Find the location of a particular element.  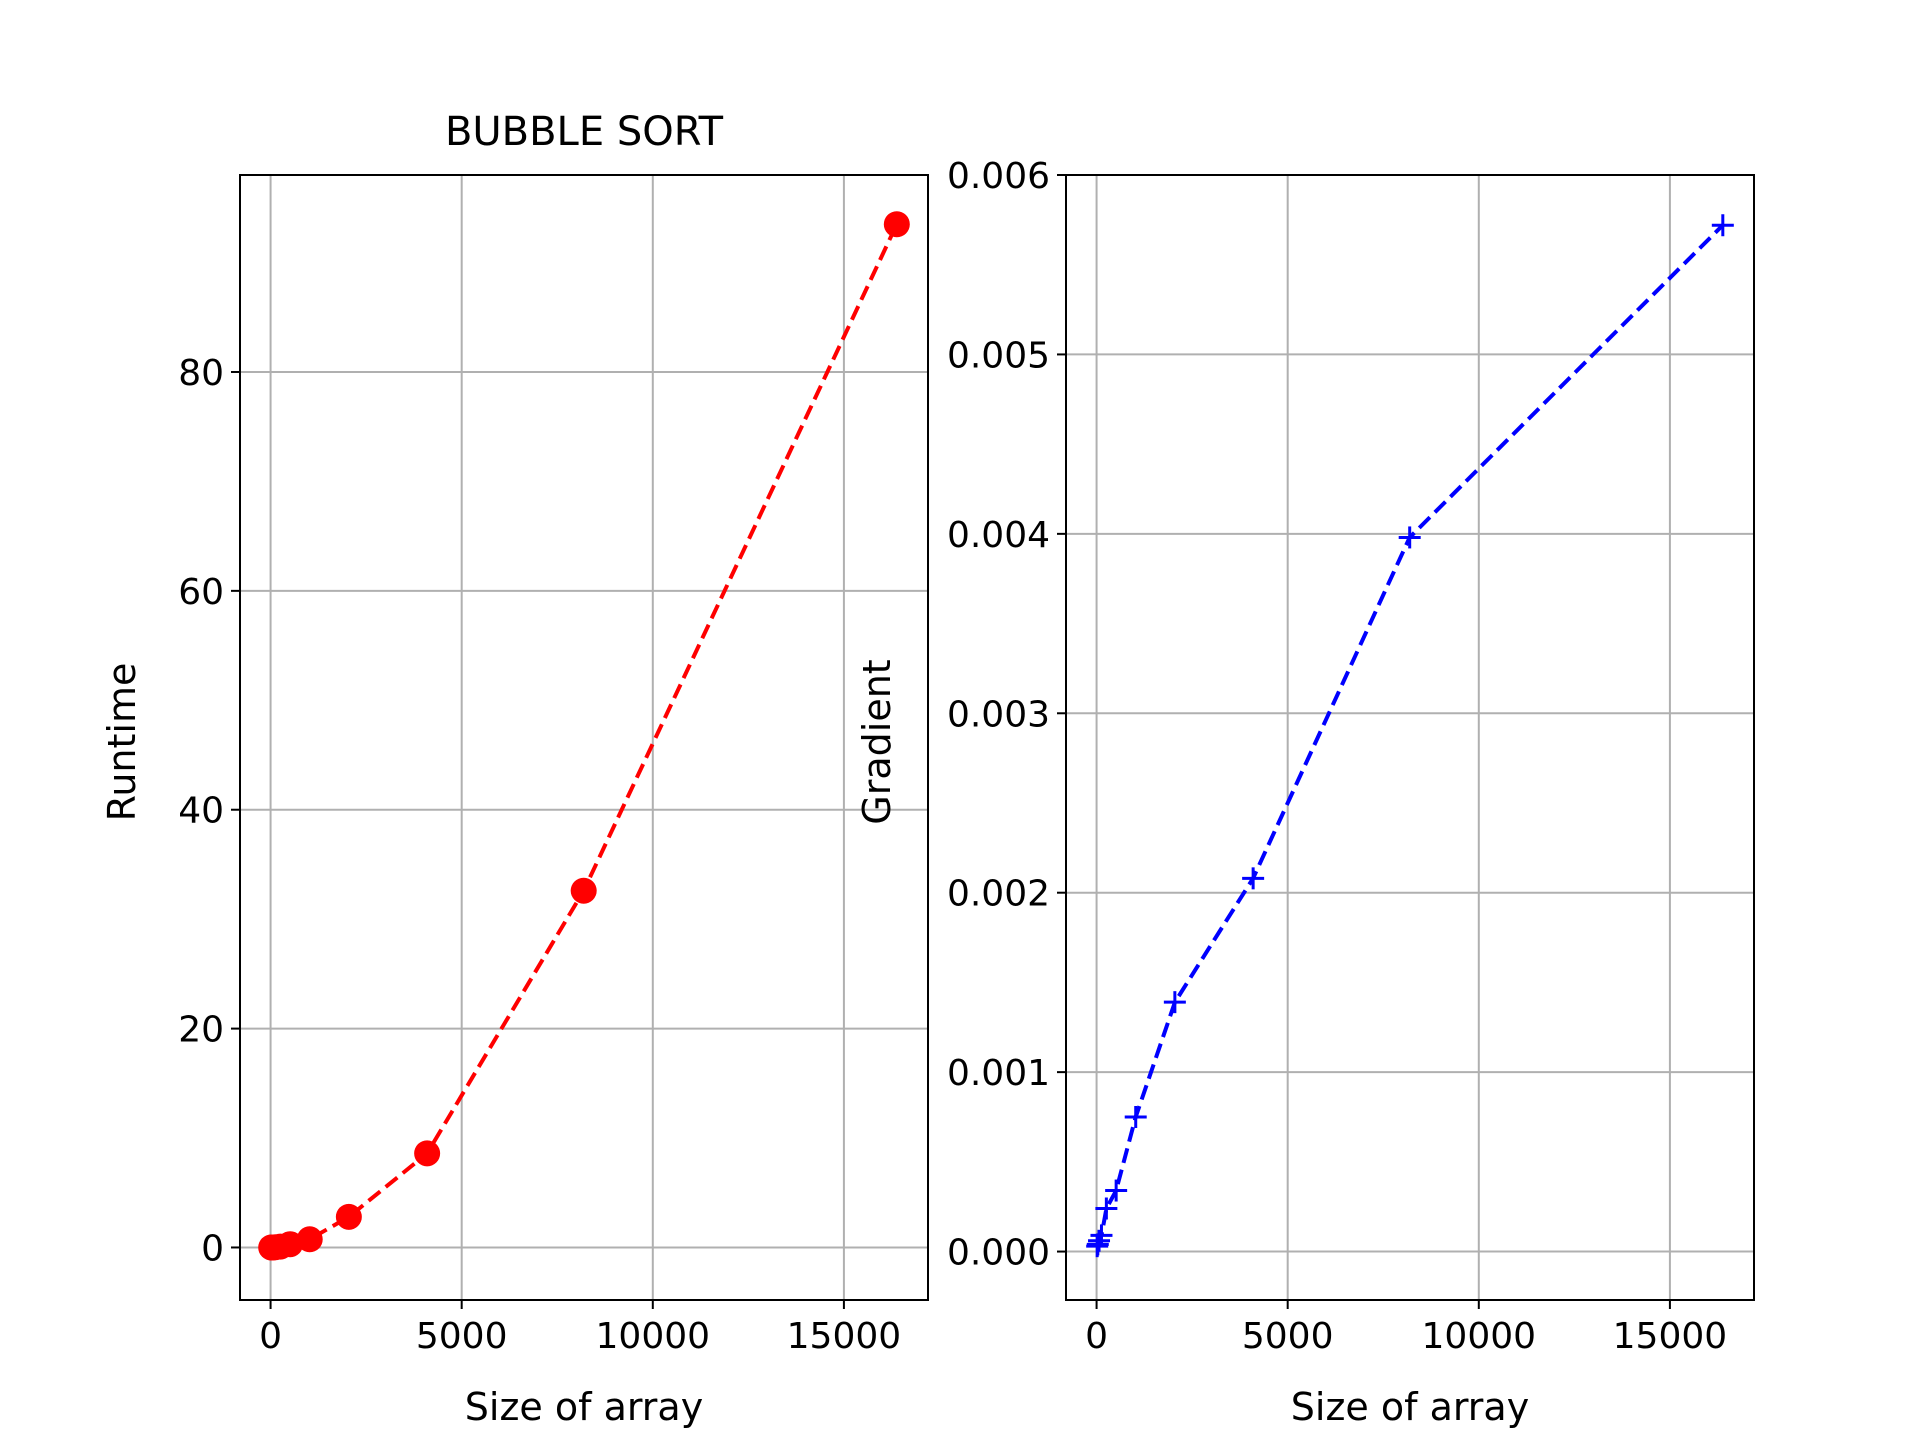

y-axis-label: Runtime is located at coordinates (122, 742).